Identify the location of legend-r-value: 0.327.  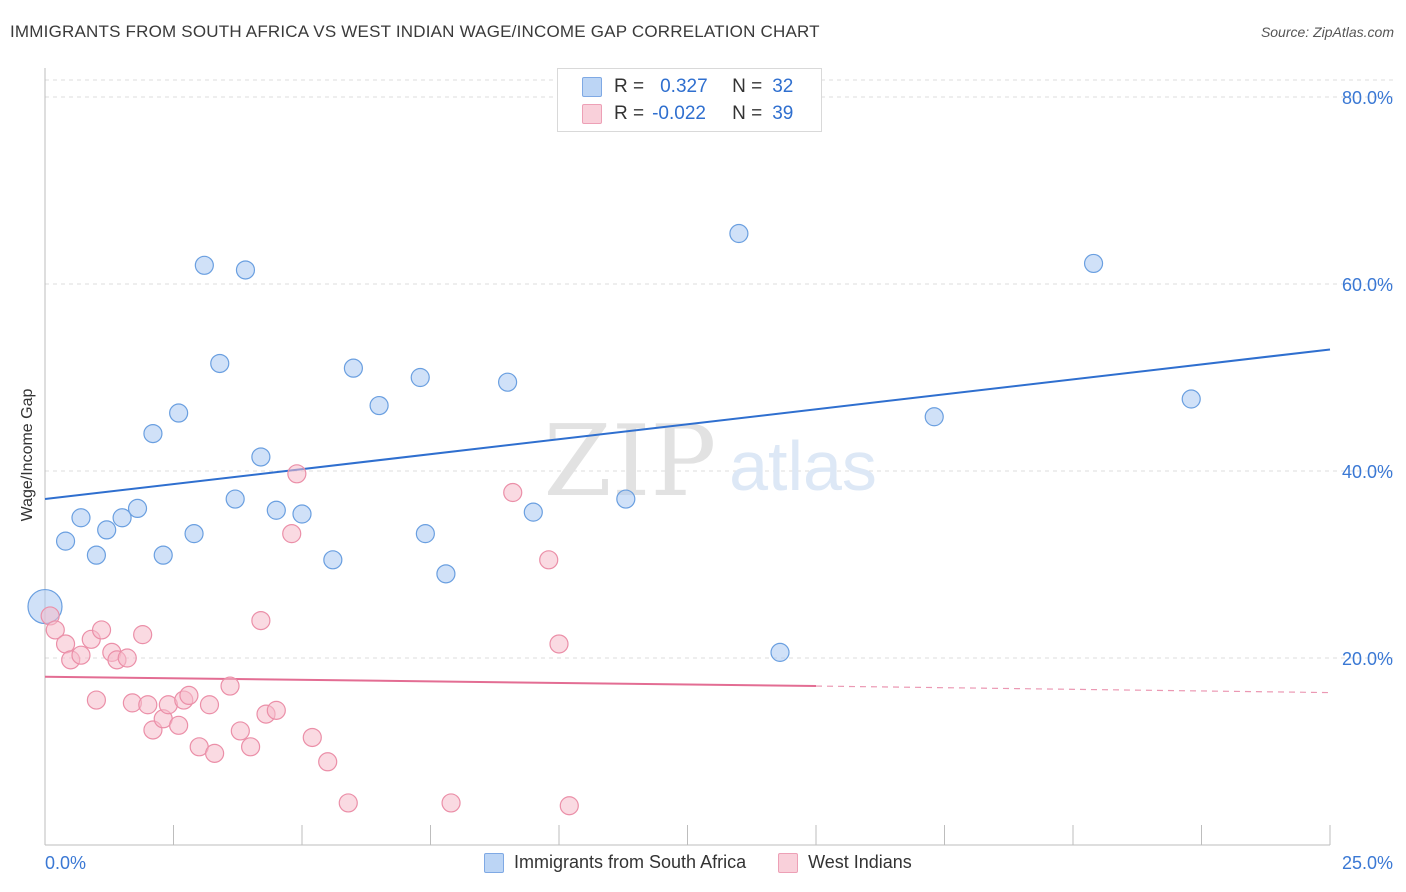
(684, 86).